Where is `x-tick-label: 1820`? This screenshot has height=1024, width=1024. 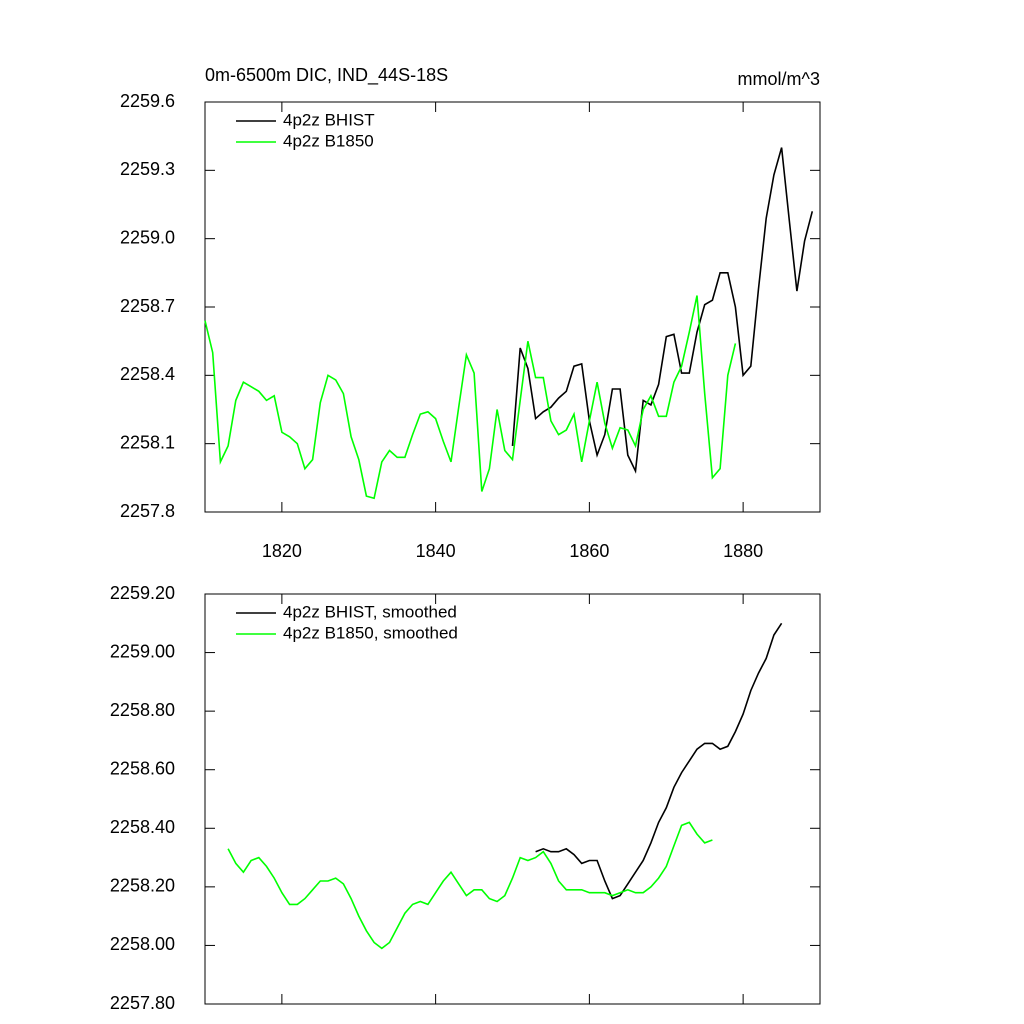 x-tick-label: 1820 is located at coordinates (282, 551).